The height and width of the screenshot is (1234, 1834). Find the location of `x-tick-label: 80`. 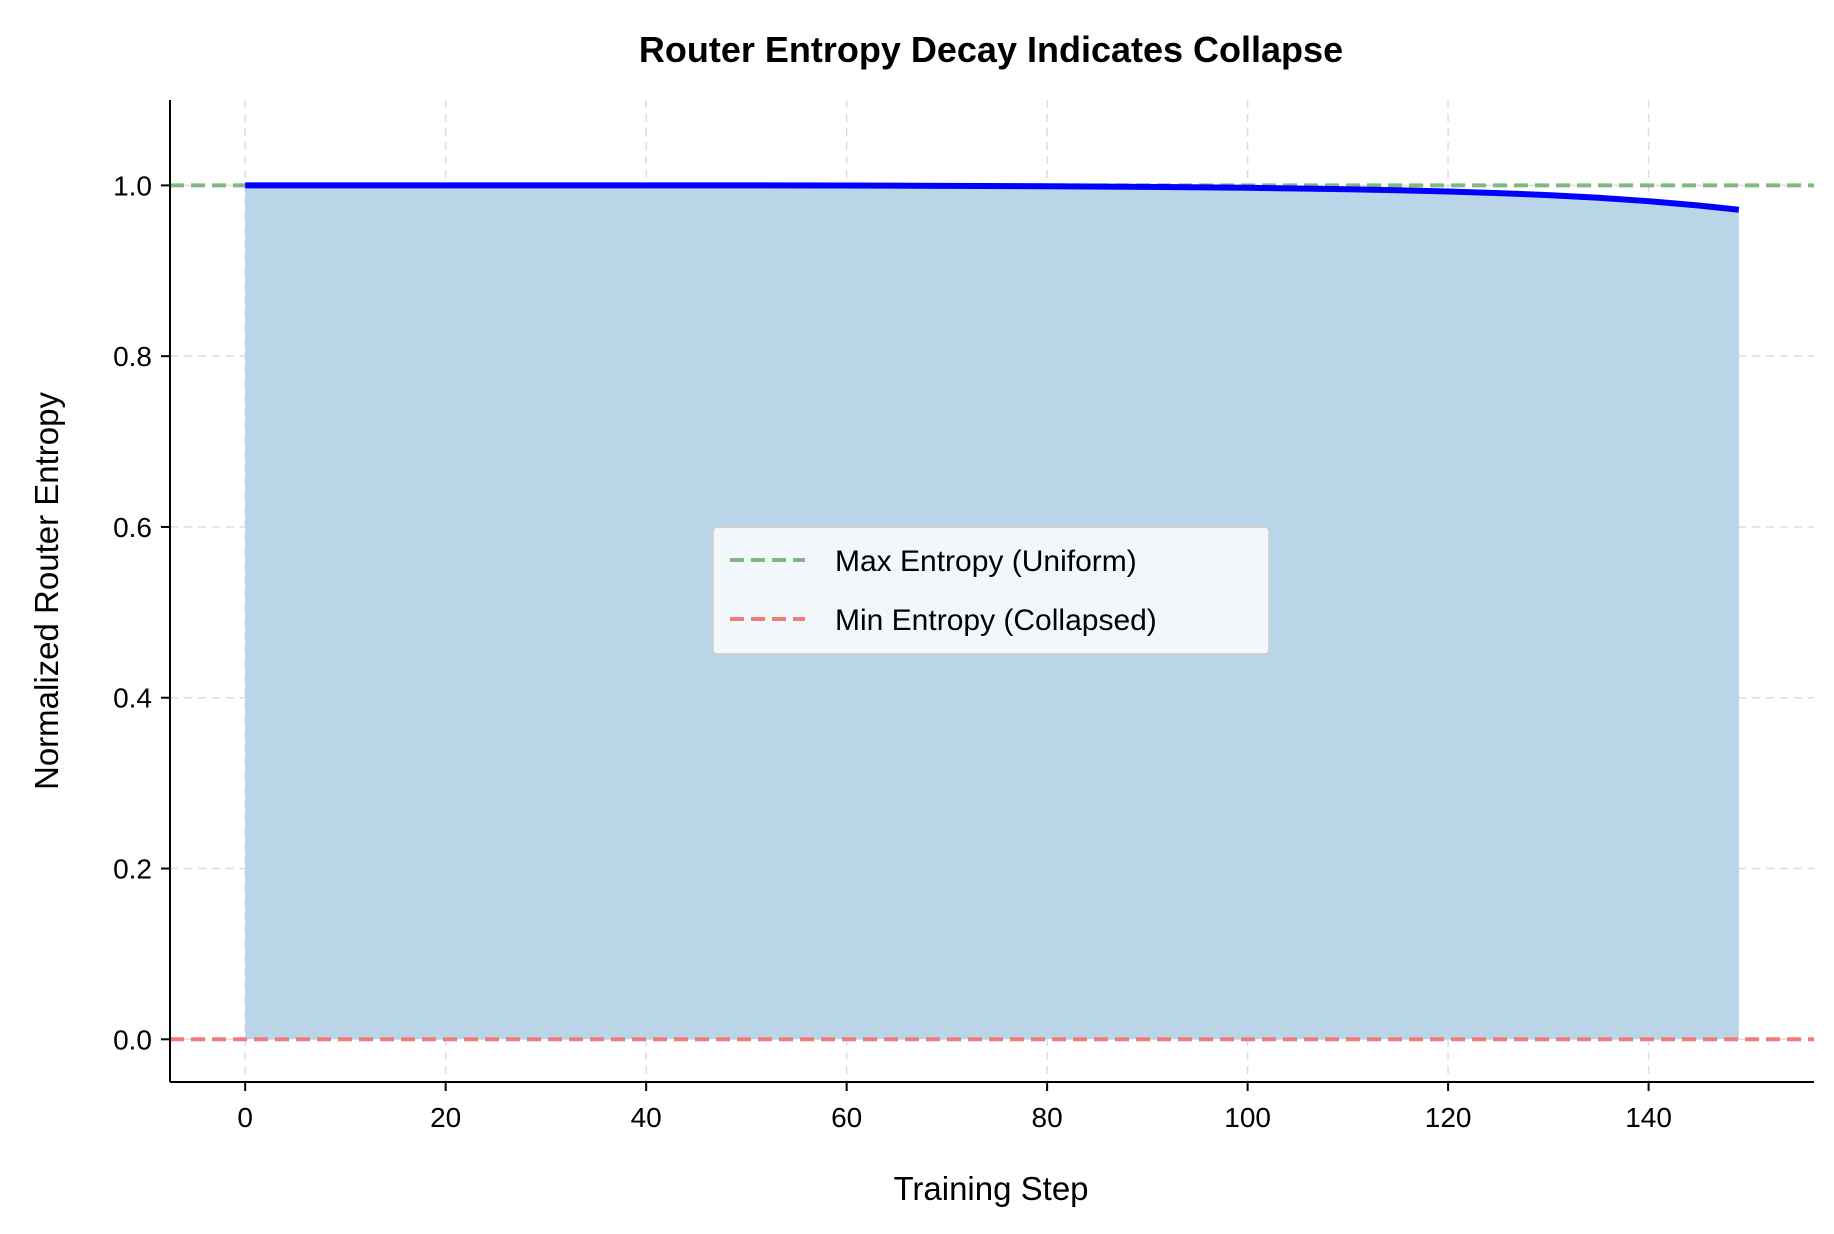

x-tick-label: 80 is located at coordinates (1047, 1117).